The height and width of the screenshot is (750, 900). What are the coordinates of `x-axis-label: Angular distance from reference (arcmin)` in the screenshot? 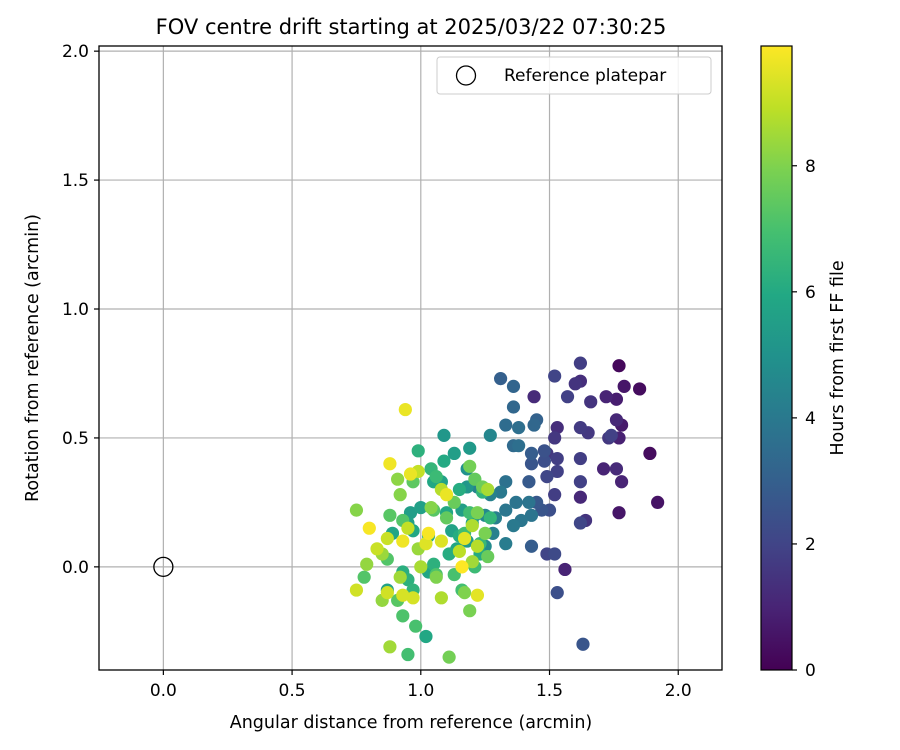 It's located at (411, 723).